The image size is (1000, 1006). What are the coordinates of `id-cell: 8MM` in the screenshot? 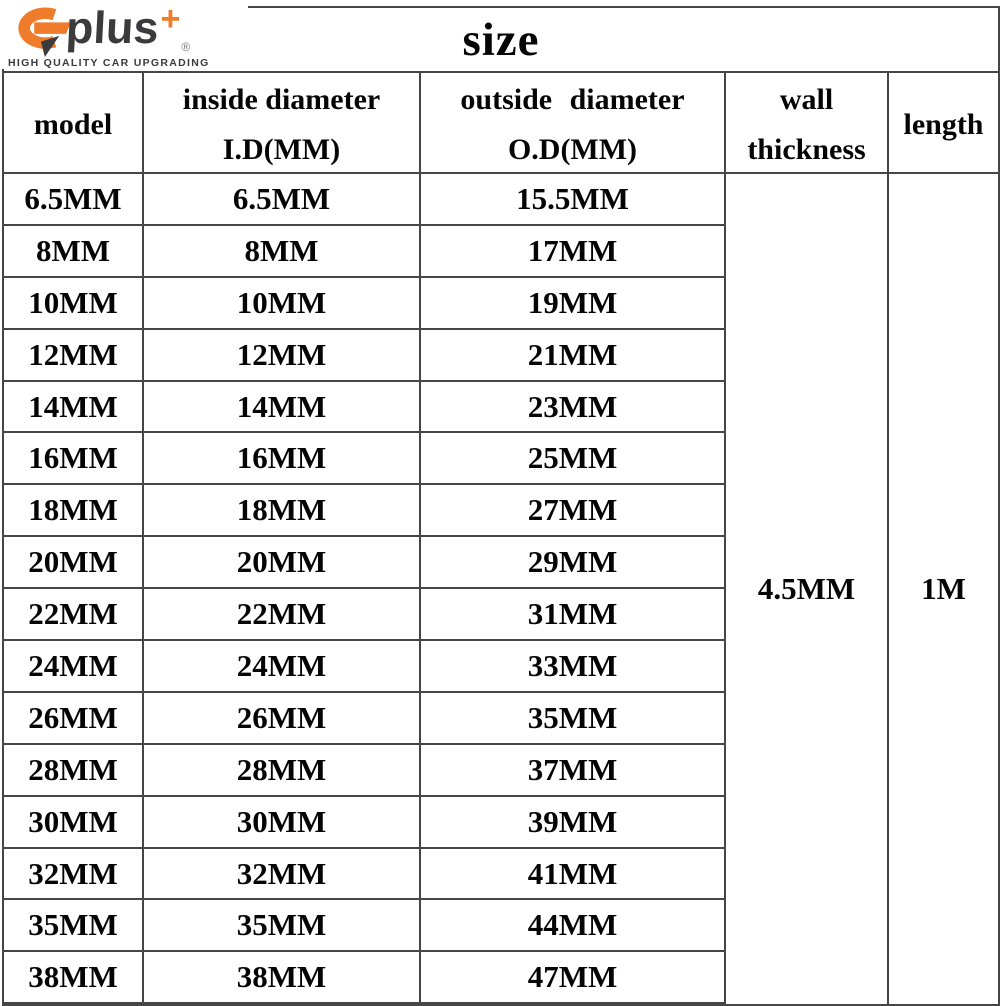 It's located at (282, 251).